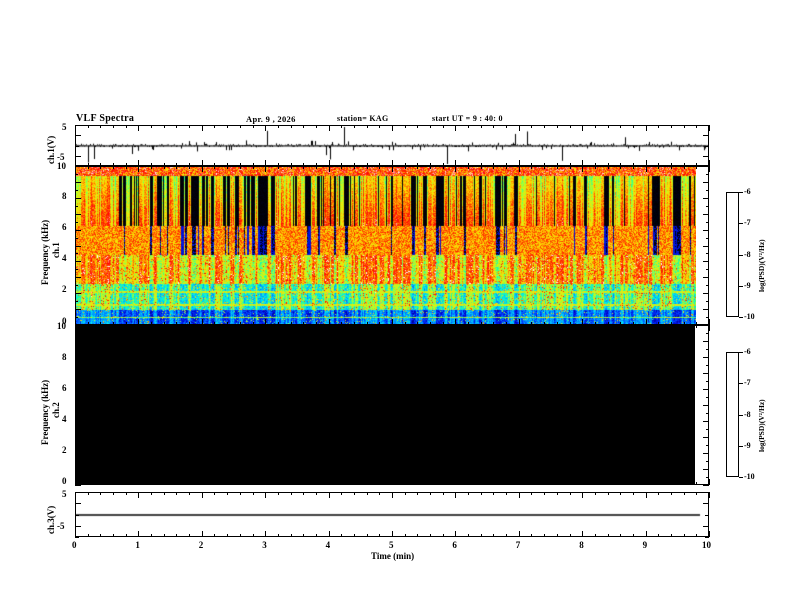 Image resolution: width=792 pixels, height=612 pixels. What do you see at coordinates (747, 445) in the screenshot?
I see `colorbar-tick-label--9: -9` at bounding box center [747, 445].